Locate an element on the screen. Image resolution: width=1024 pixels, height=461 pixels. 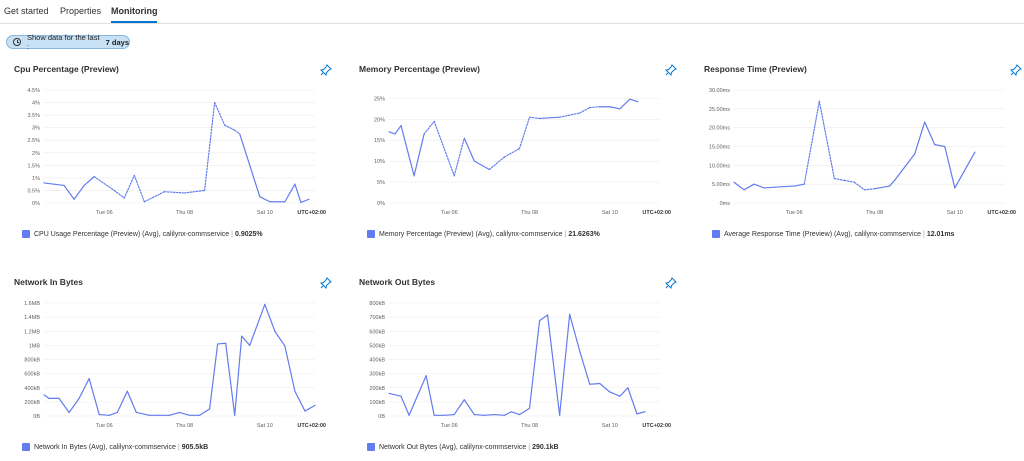
y-tick-label: 700kB is located at coordinates (377, 318).